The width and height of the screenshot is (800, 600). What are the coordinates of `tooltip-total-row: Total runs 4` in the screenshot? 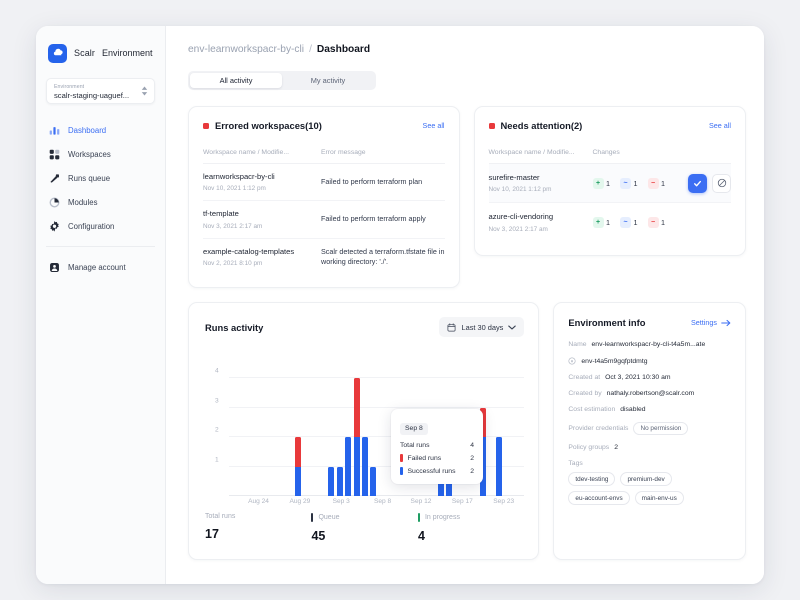 It's located at (437, 445).